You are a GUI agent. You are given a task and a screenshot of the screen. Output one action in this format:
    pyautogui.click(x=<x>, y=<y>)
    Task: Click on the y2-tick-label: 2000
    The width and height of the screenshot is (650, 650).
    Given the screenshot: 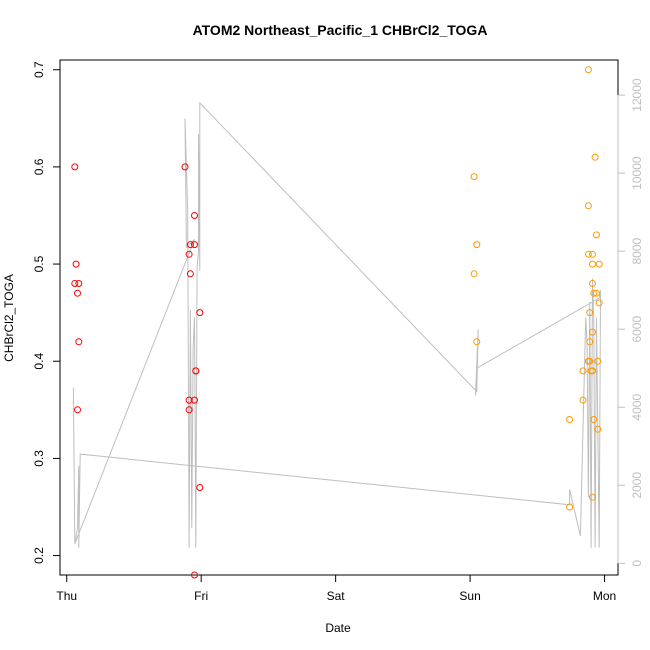 What is the action you would take?
    pyautogui.click(x=637, y=485)
    